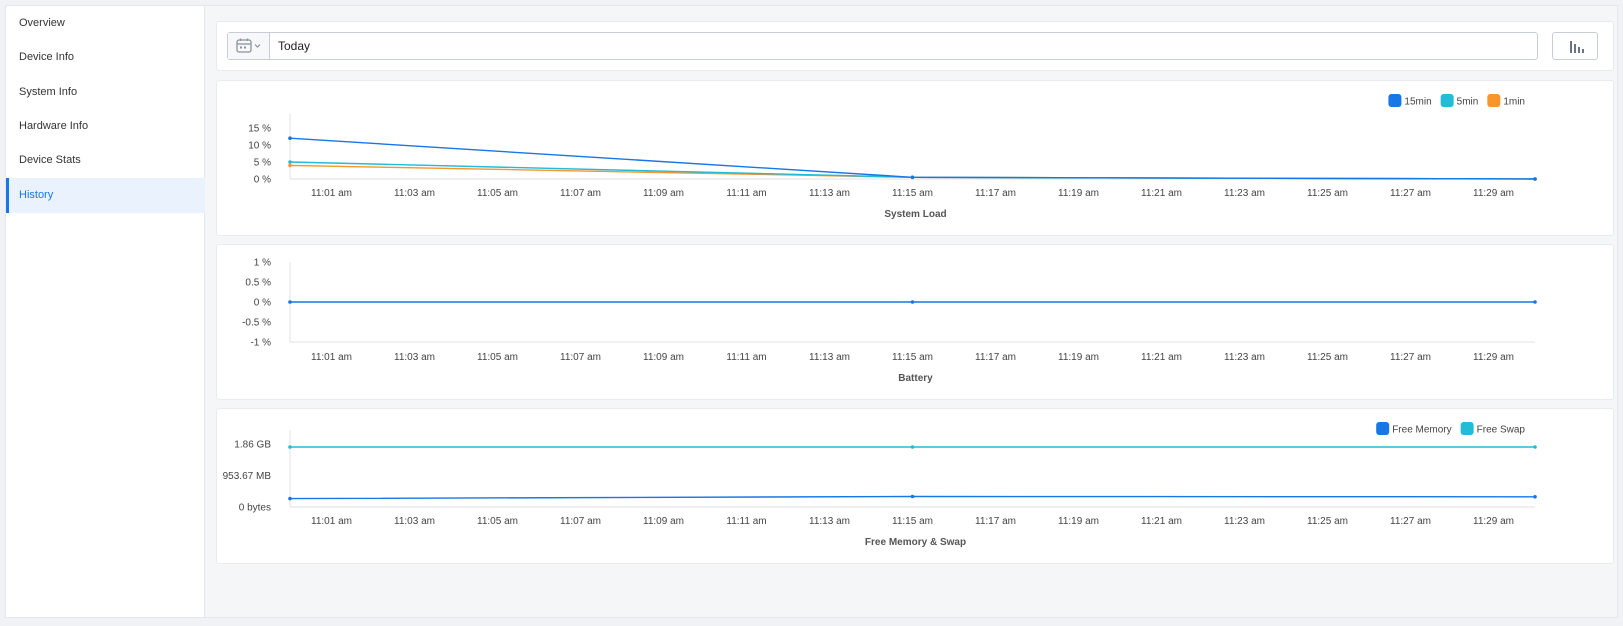  Describe the element at coordinates (257, 46) in the screenshot. I see `chevron-down-icon` at that location.